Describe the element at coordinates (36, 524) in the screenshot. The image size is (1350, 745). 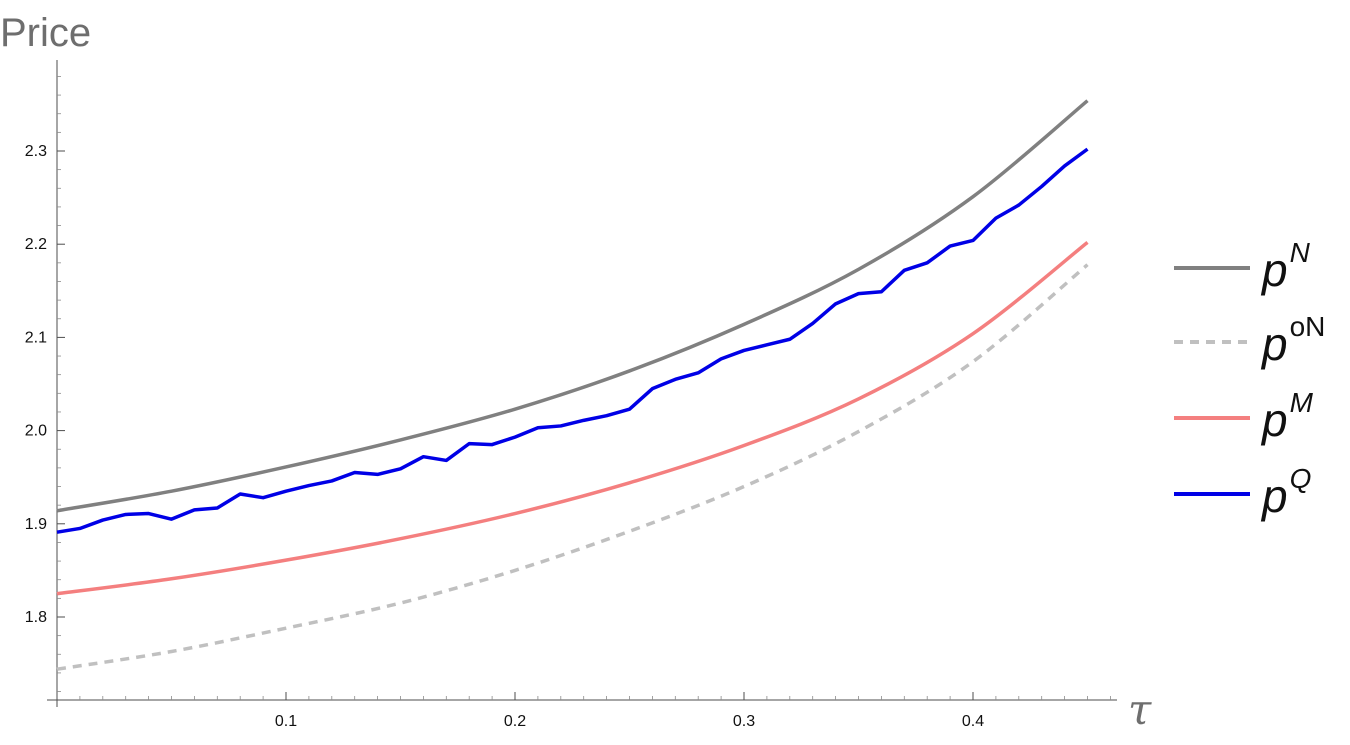
I see `y-tick-label: 1.9` at that location.